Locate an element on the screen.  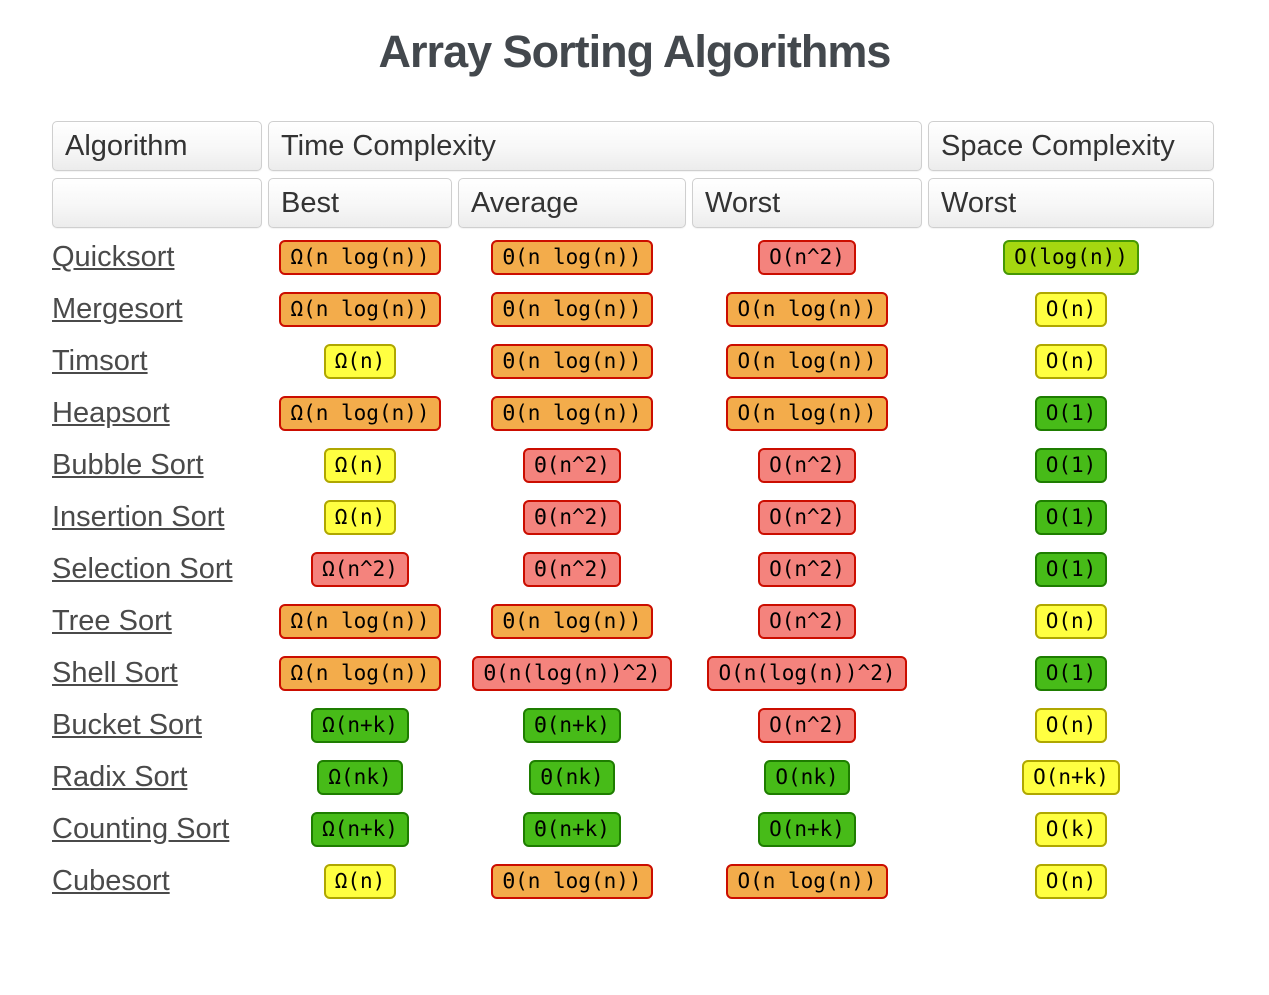
algorithm-cell: Mergesort is located at coordinates (157, 309).